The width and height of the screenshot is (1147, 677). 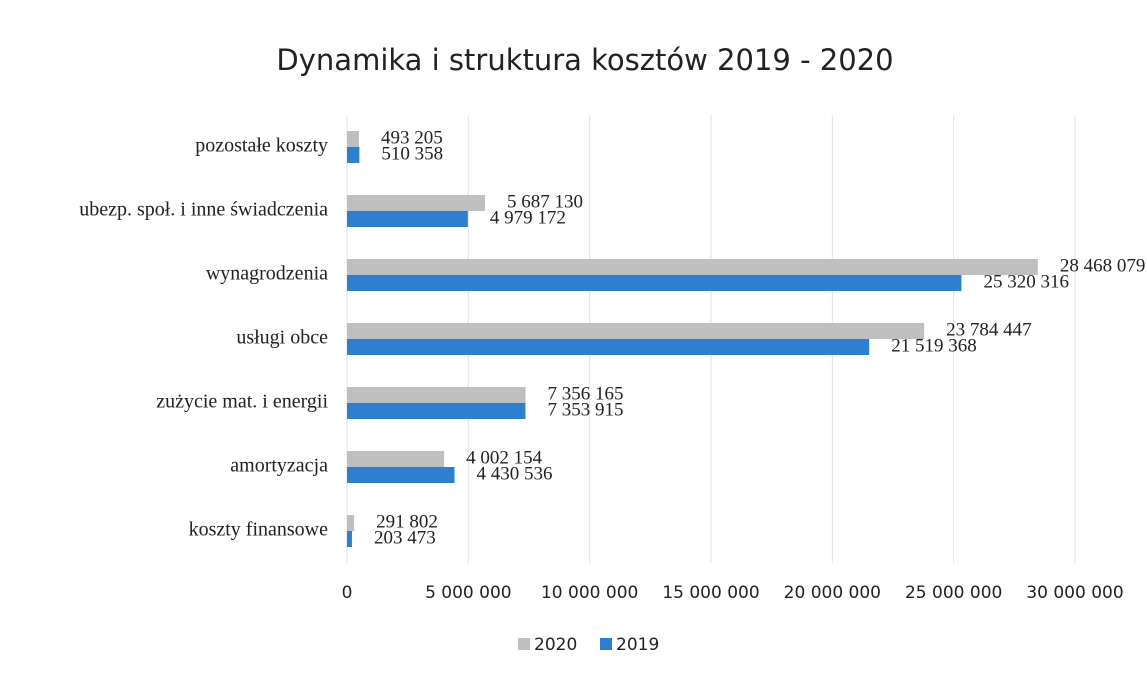 I want to click on value-label: 4 979 172, so click(x=528, y=217).